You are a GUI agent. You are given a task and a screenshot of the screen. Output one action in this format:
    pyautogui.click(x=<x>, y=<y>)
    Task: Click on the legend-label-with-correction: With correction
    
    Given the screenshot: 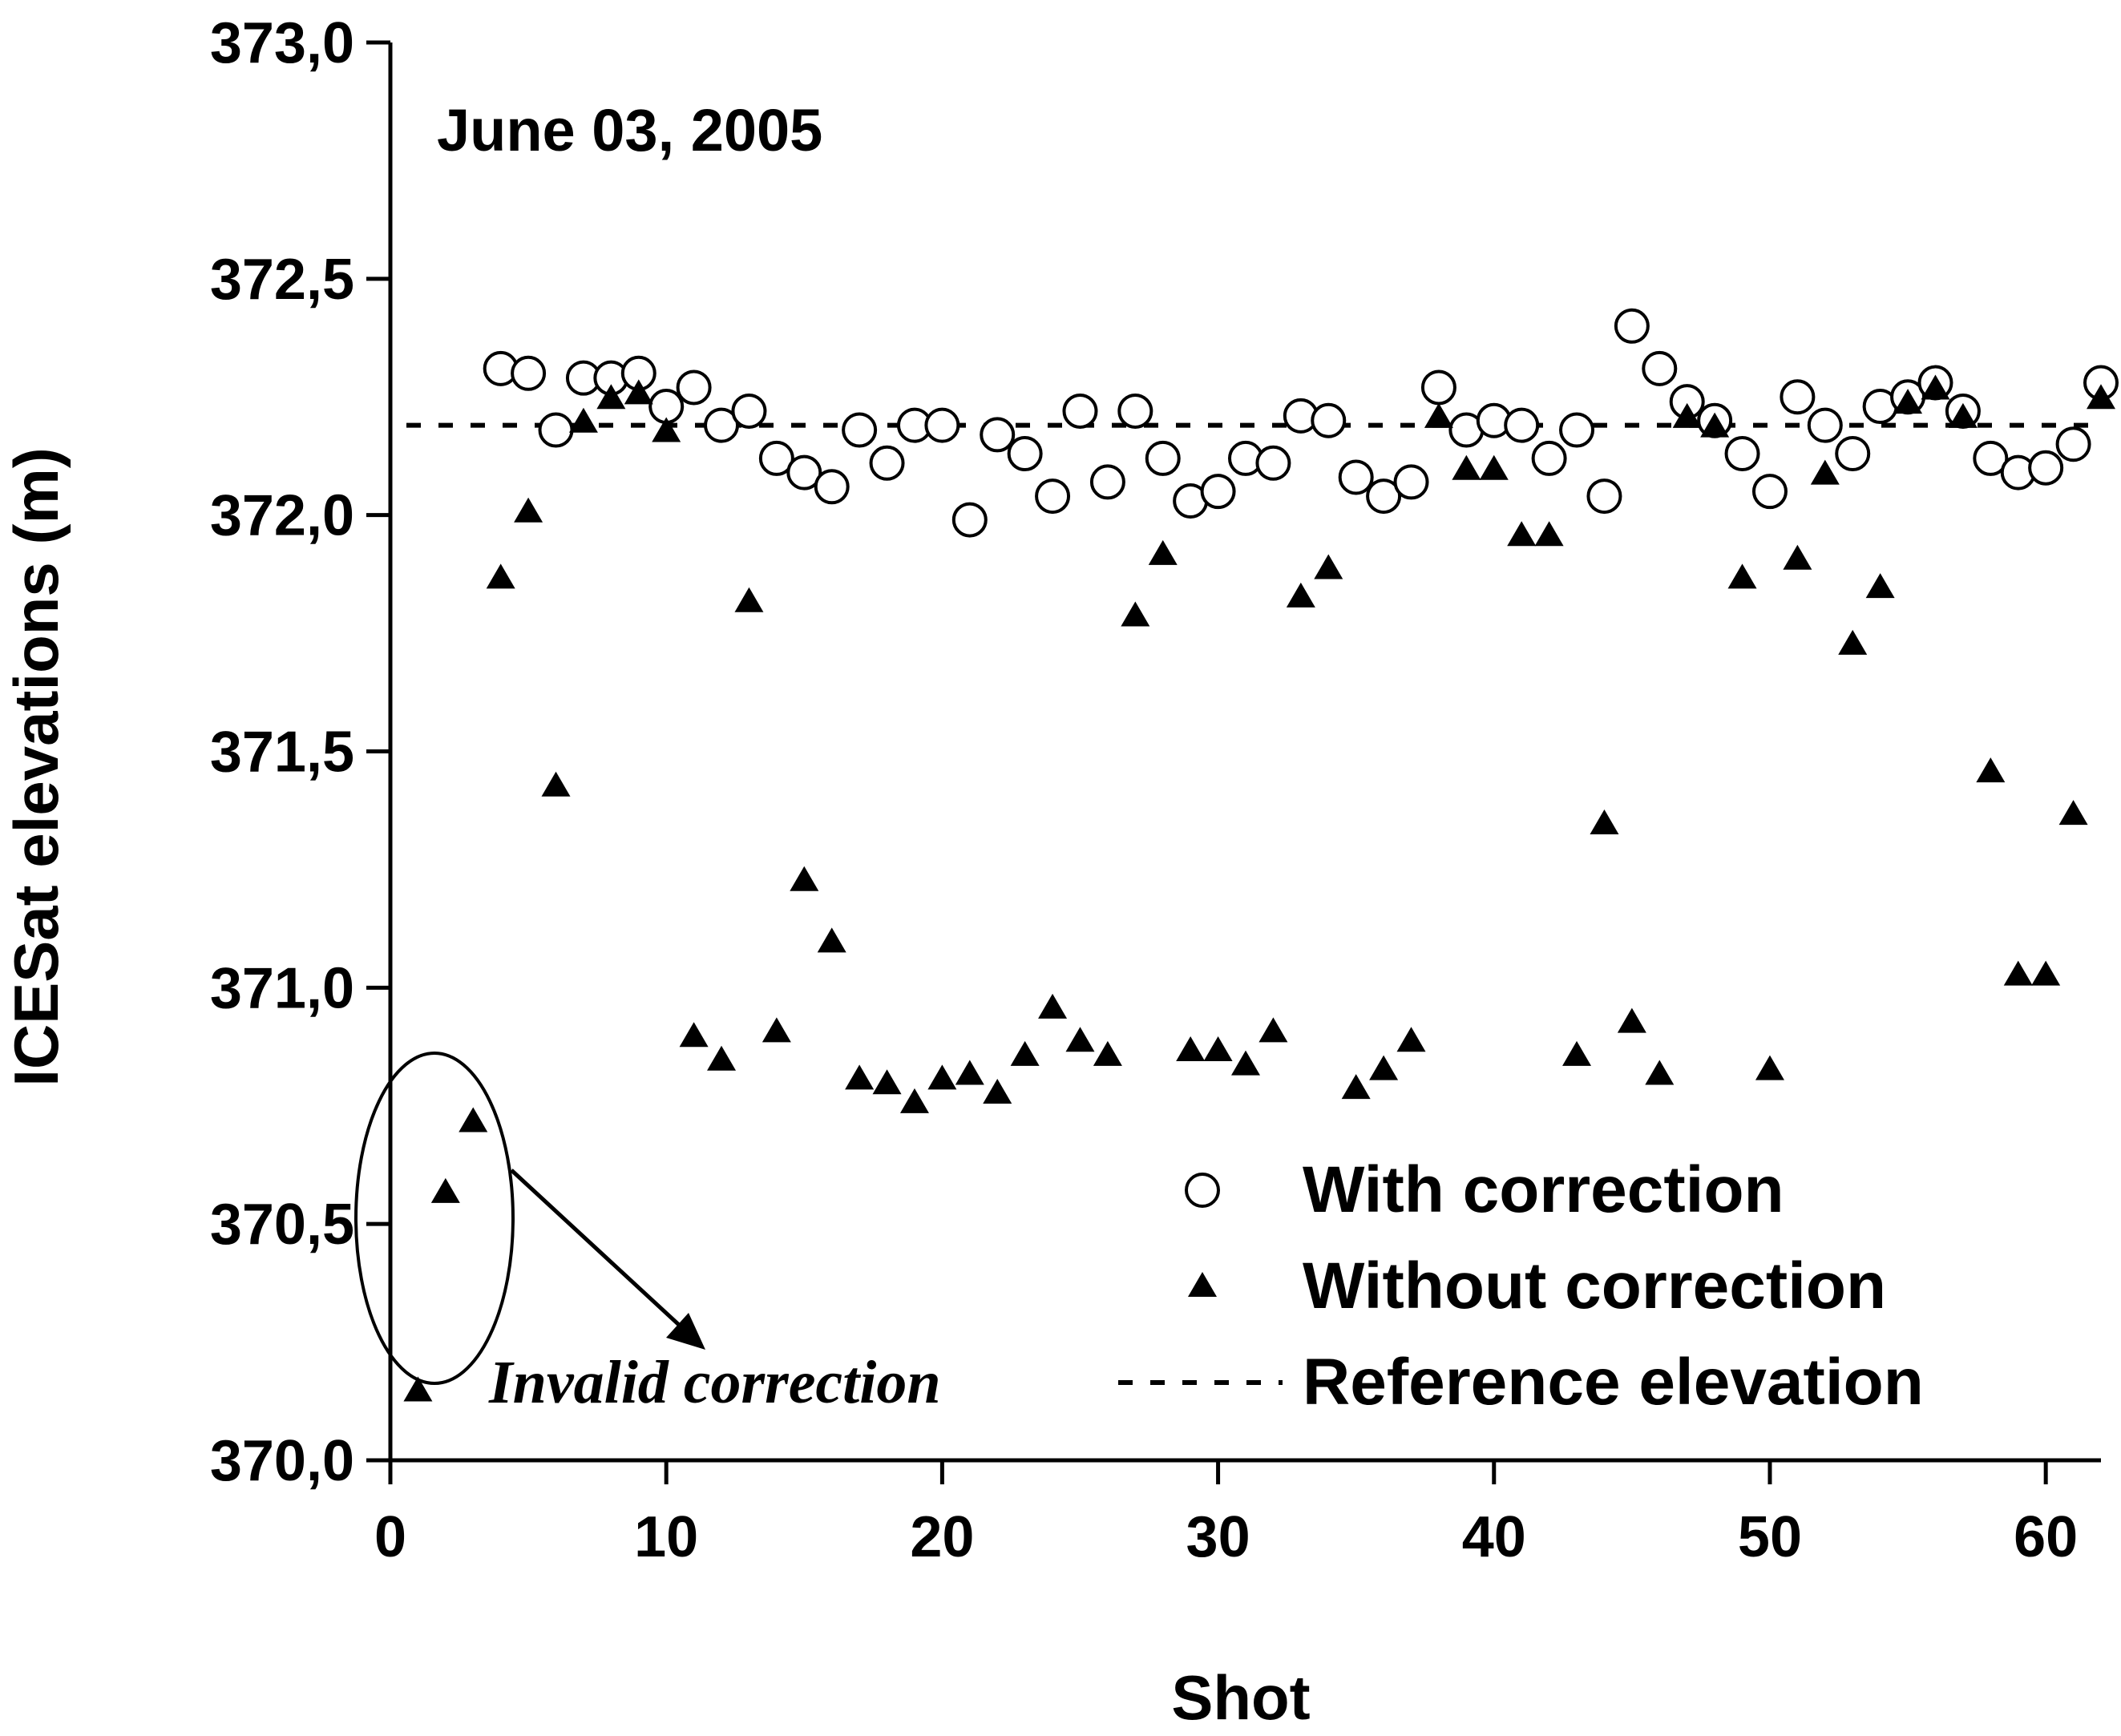 What is the action you would take?
    pyautogui.click(x=1543, y=1189)
    